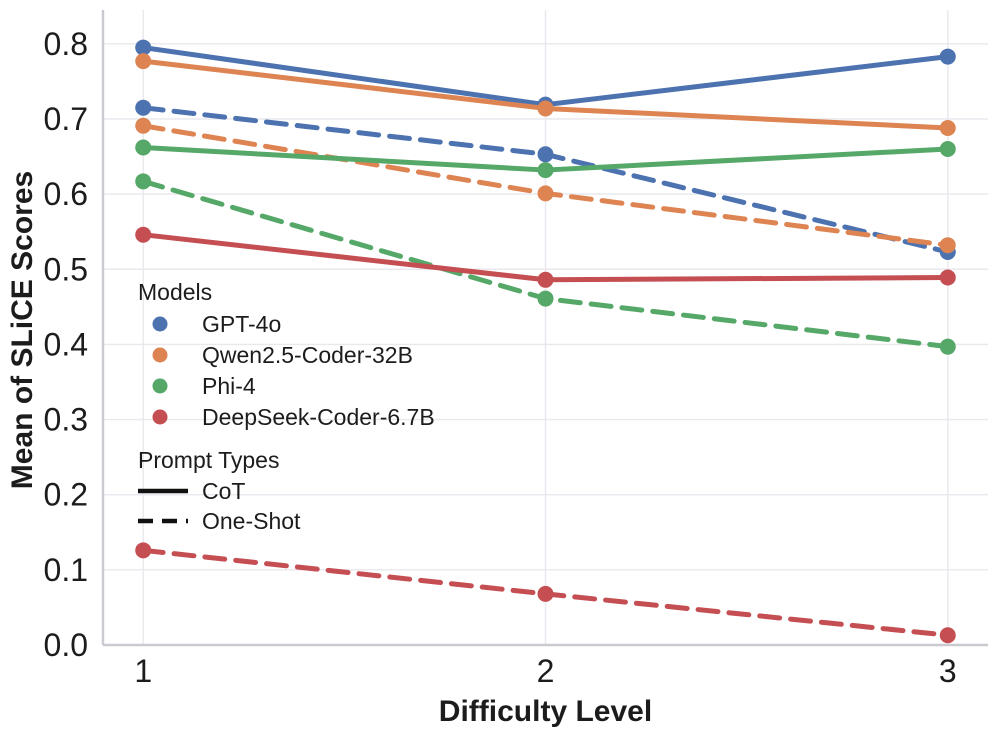  What do you see at coordinates (545, 711) in the screenshot?
I see `x-axis-label: Difficulty Level` at bounding box center [545, 711].